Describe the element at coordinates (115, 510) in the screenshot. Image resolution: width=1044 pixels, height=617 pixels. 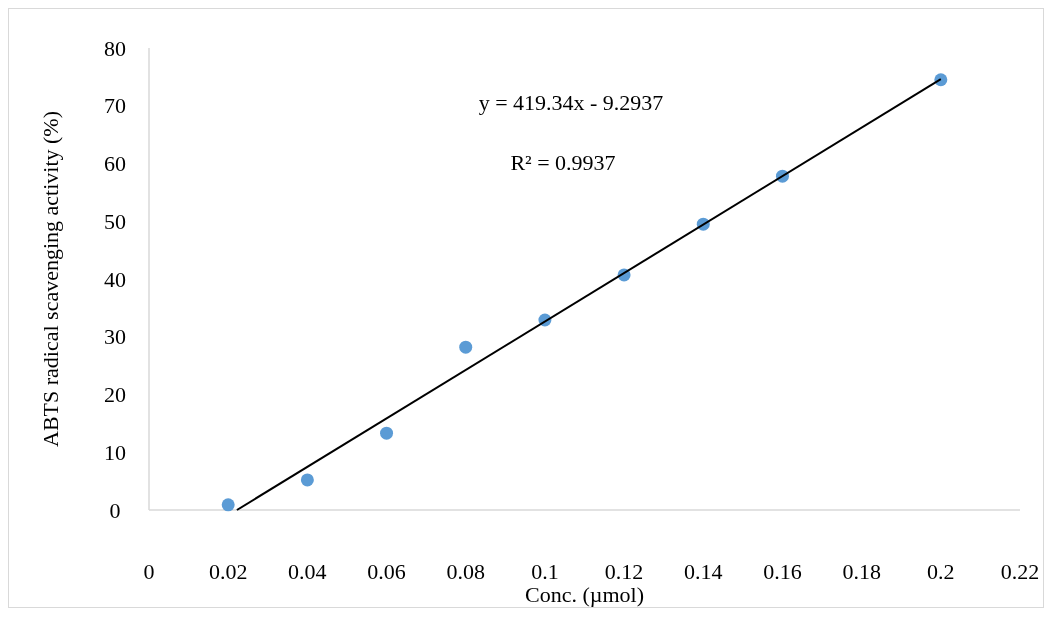
I see `y-tick-label: 0` at that location.